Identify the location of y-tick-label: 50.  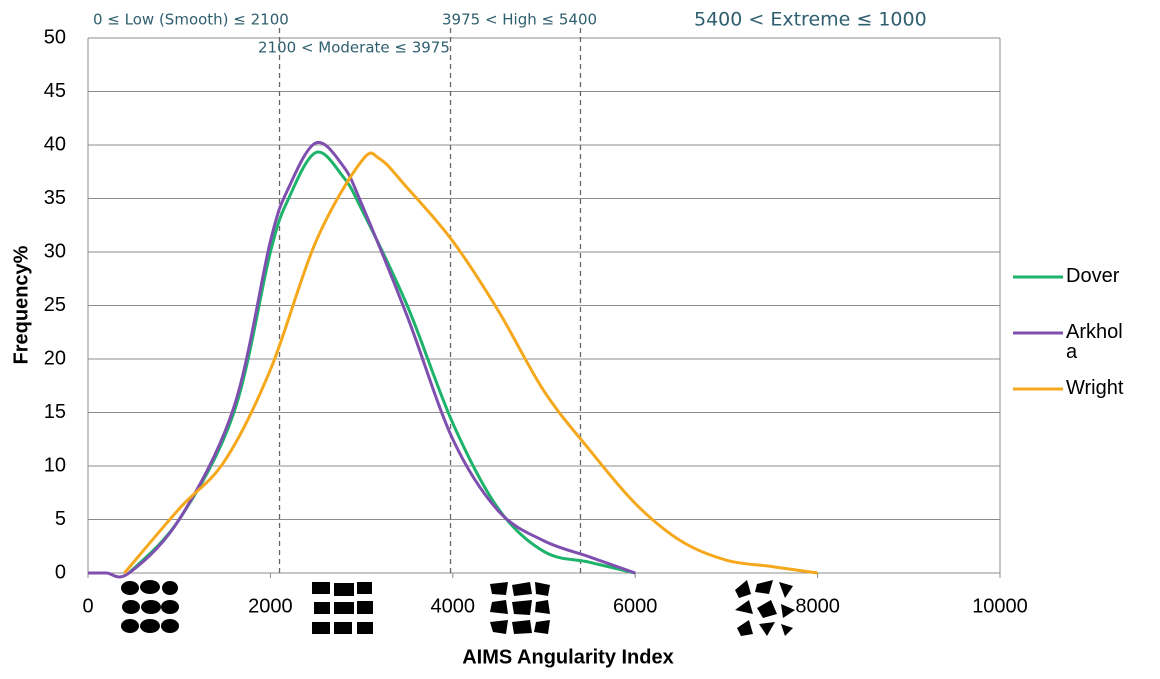
(55, 37).